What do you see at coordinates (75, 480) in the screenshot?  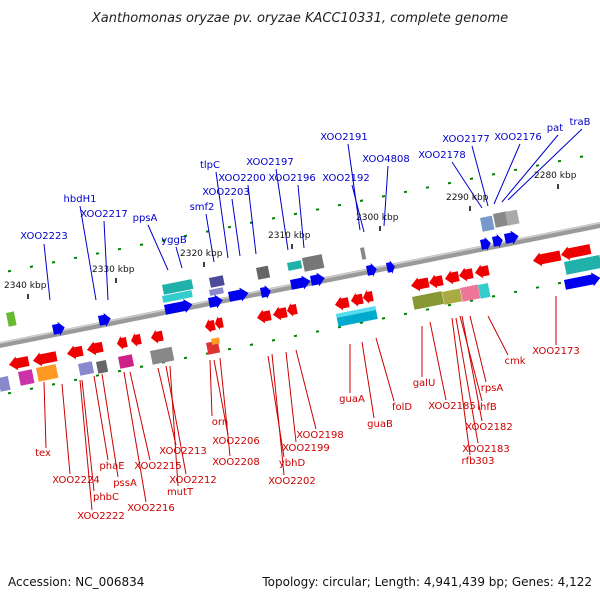 I see `reverse-gene-label: XOO2224` at bounding box center [75, 480].